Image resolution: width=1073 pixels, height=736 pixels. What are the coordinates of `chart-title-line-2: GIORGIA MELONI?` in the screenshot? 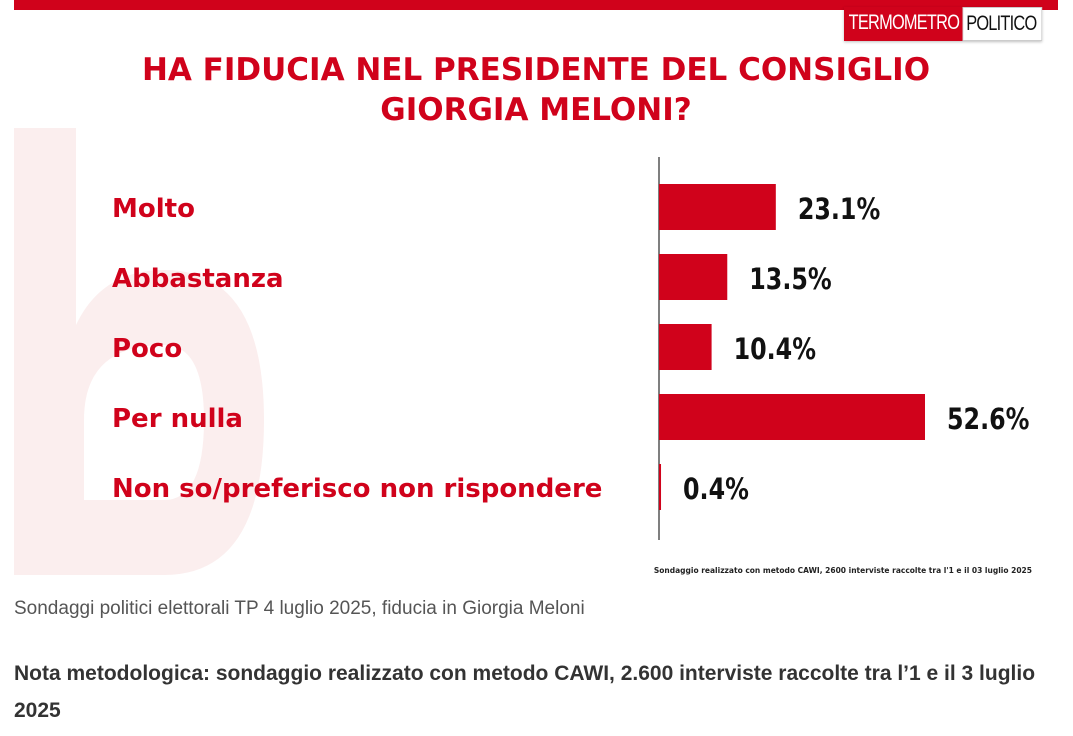 It's located at (536, 110).